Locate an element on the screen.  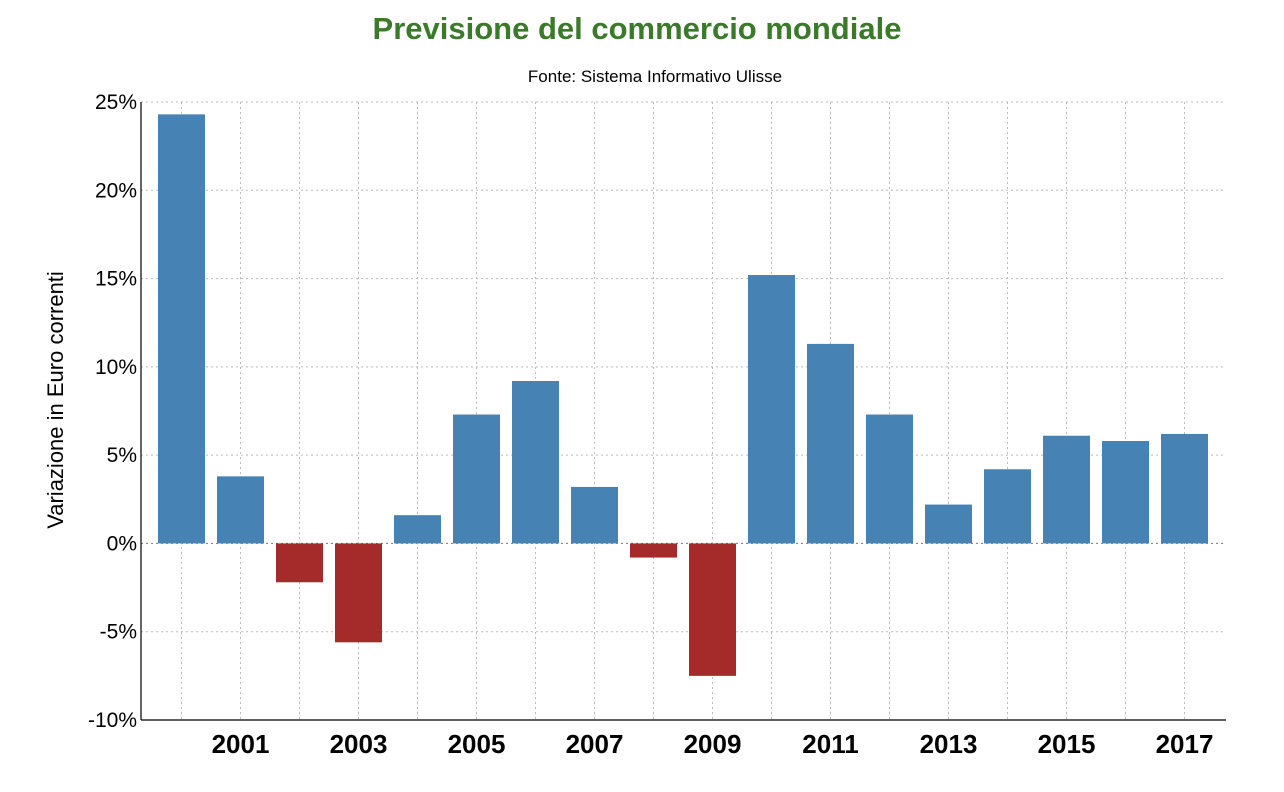
bar-2001 is located at coordinates (240, 510).